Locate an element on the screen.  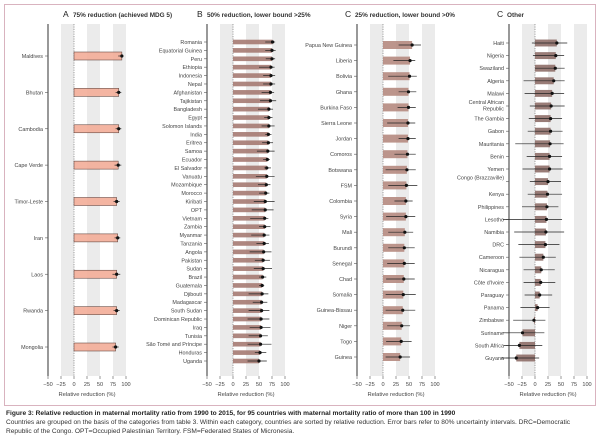
data-row: Laos is located at coordinates (76, 274).